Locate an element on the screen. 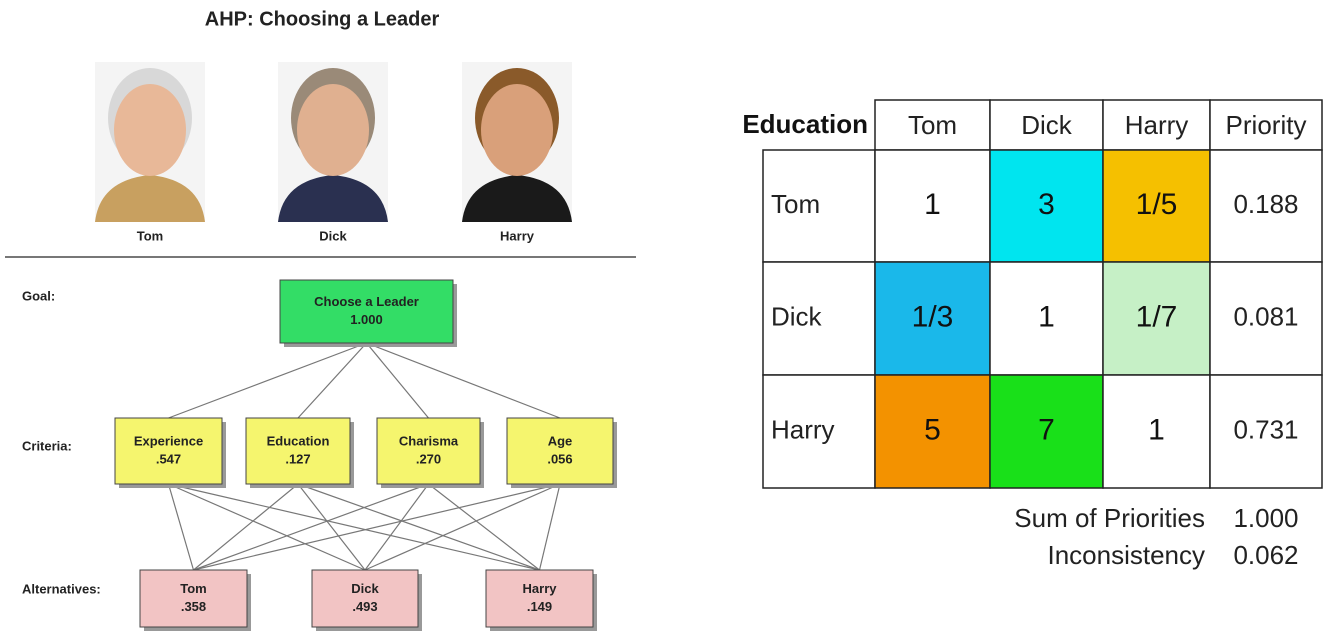  cell-value: 1/3 is located at coordinates (933, 316).